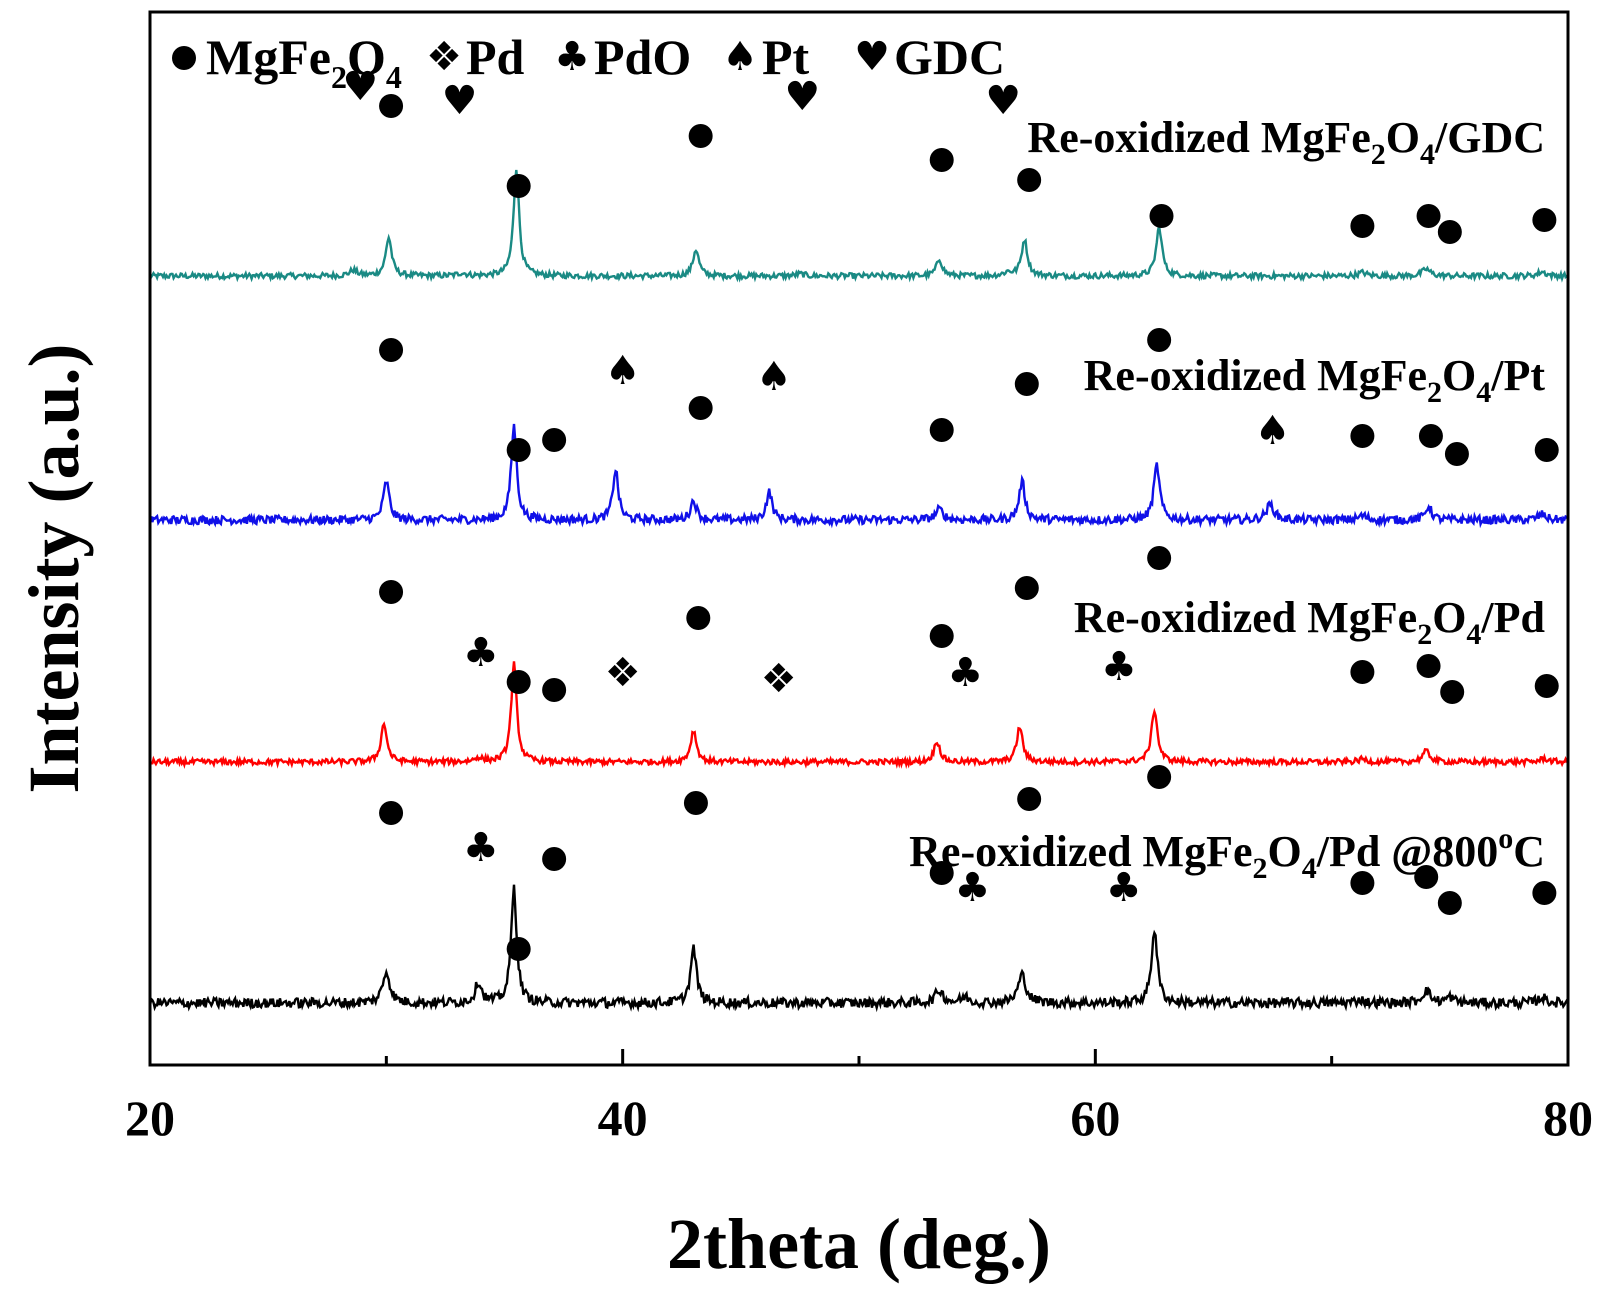  What do you see at coordinates (184, 58) in the screenshot?
I see `legend-mgfe2o4-marker` at bounding box center [184, 58].